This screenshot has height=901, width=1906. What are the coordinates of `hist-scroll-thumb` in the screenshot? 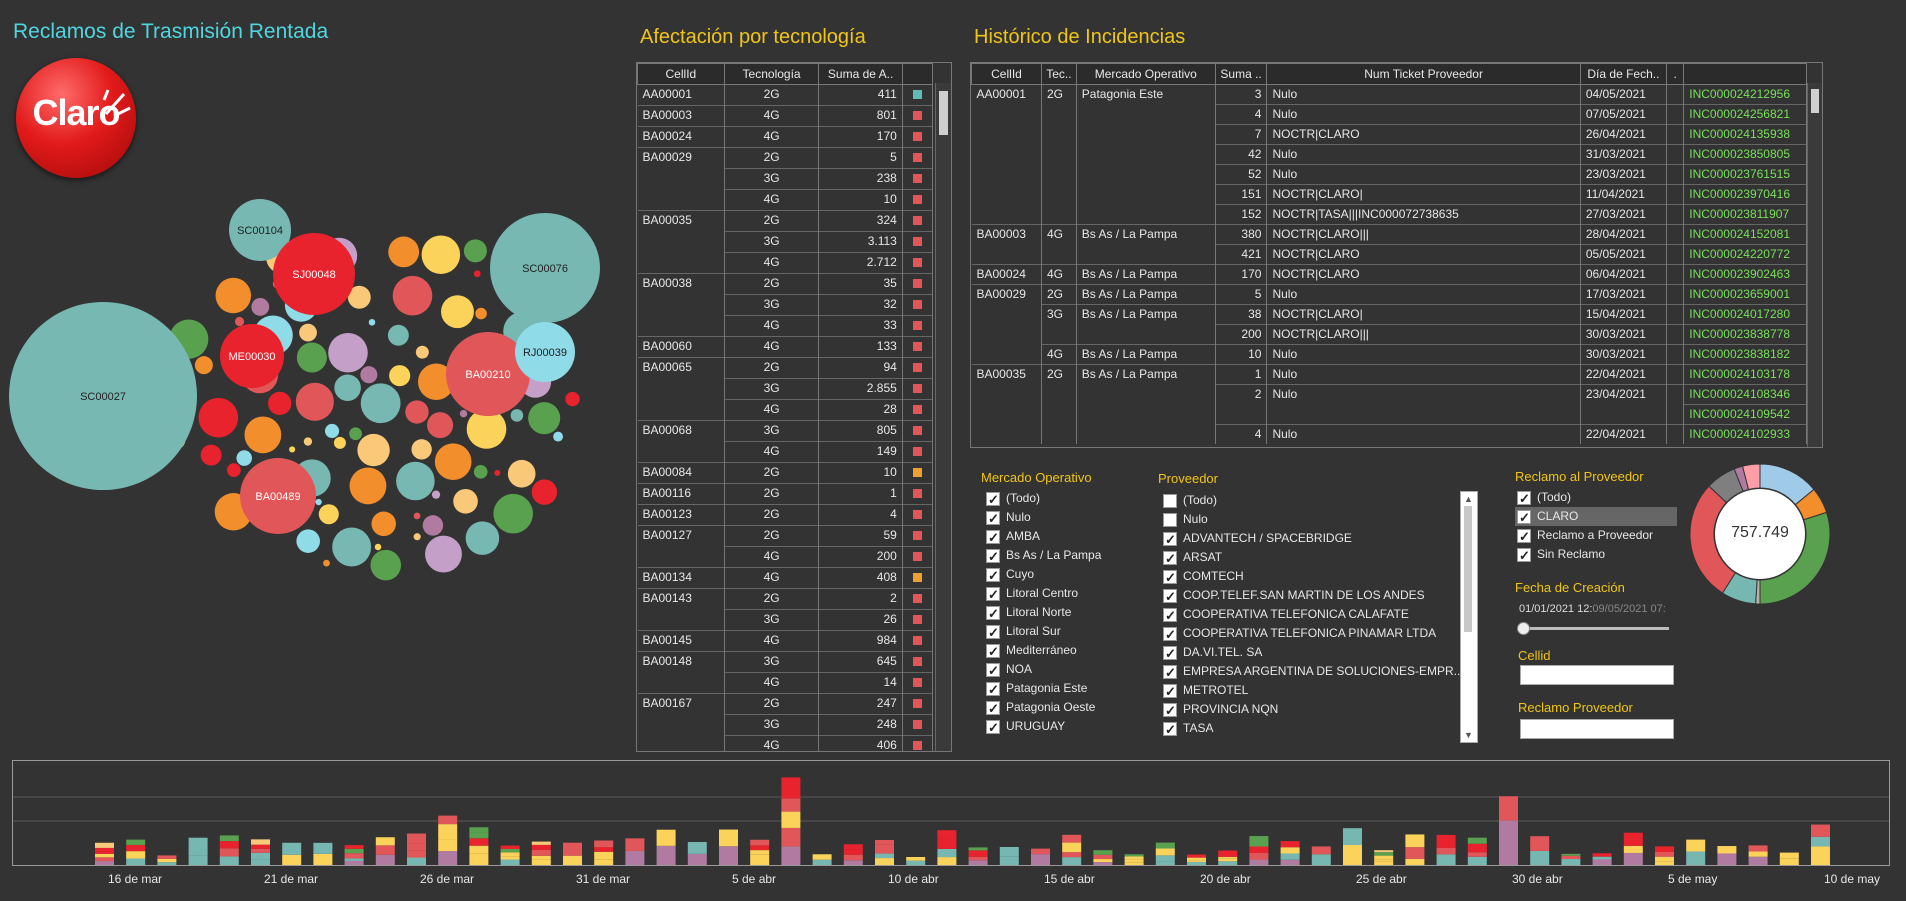 It's located at (1815, 101).